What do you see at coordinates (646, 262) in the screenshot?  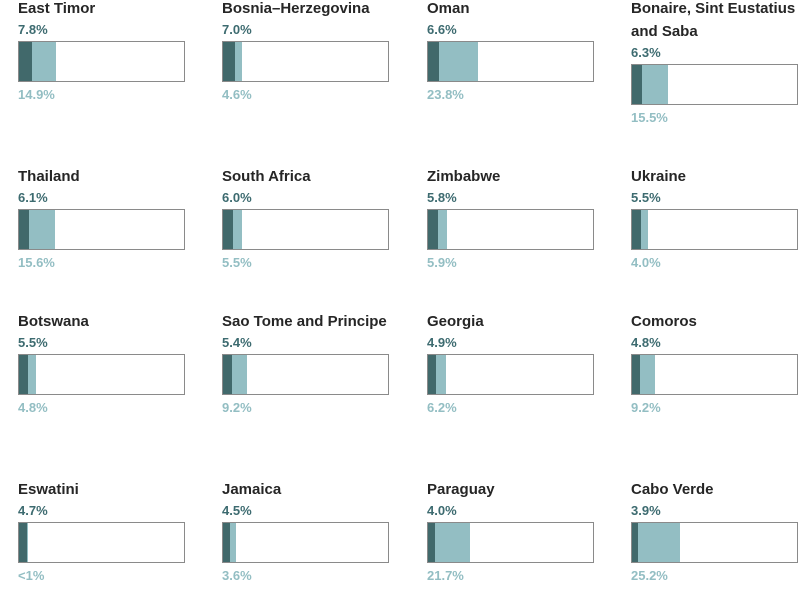 I see `value-label-secondary: 4.0%` at bounding box center [646, 262].